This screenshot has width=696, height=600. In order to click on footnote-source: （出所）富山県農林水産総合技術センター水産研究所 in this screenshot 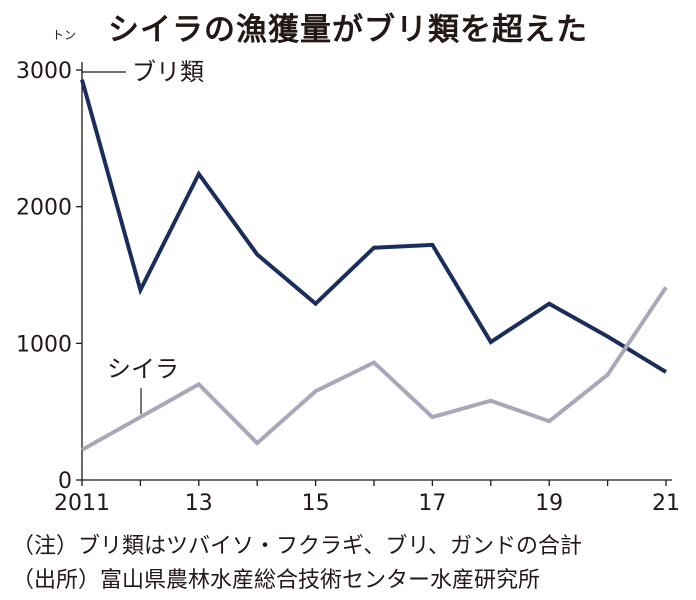, I will do `click(276, 580)`.